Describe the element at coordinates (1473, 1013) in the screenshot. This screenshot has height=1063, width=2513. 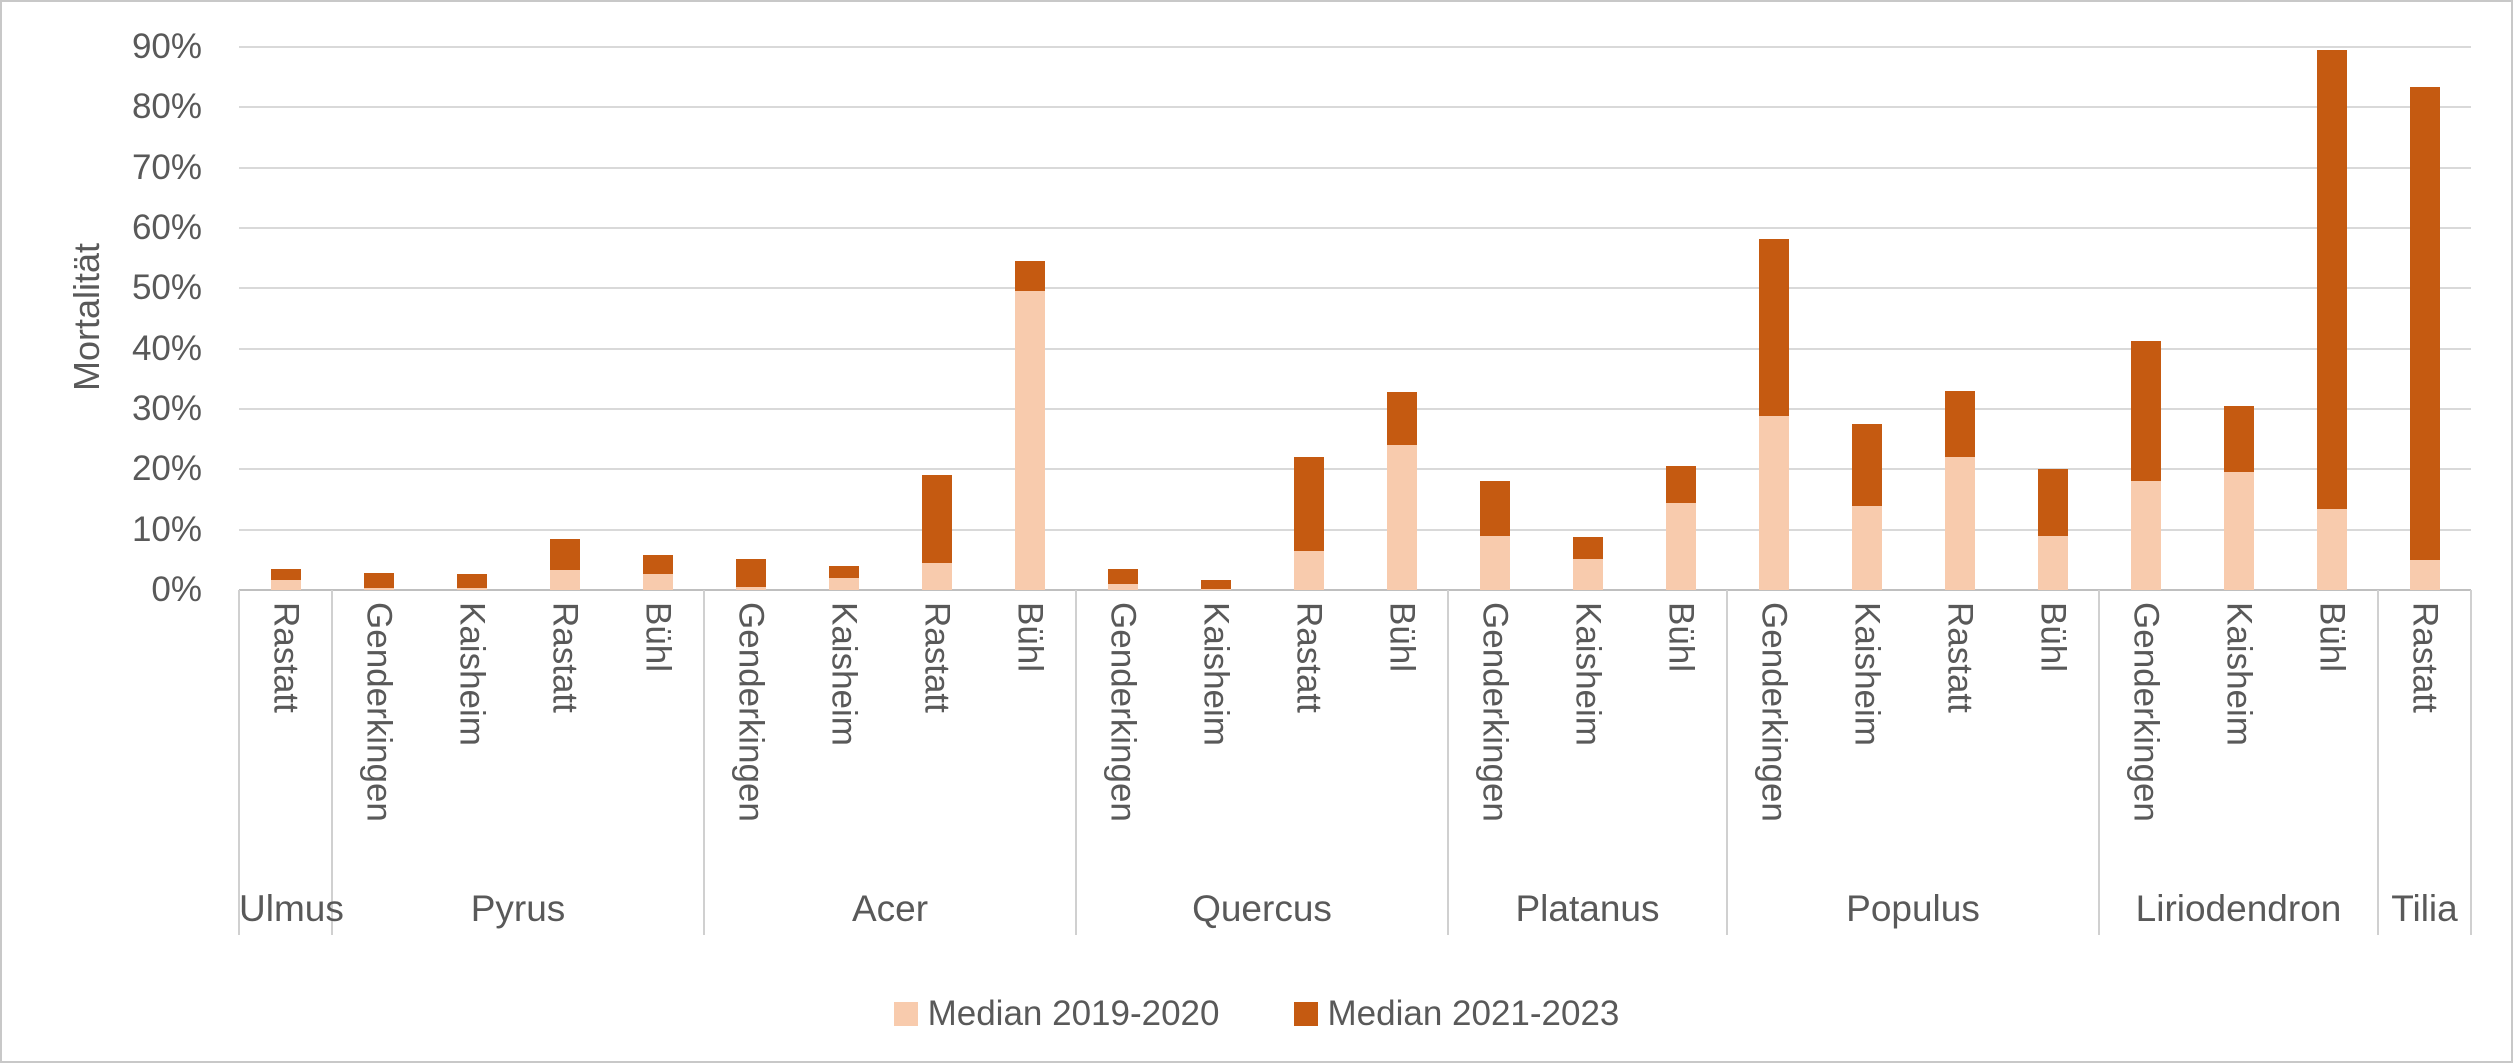
I see `legend-label-median-2021-2023: Median 2021-2023` at that location.